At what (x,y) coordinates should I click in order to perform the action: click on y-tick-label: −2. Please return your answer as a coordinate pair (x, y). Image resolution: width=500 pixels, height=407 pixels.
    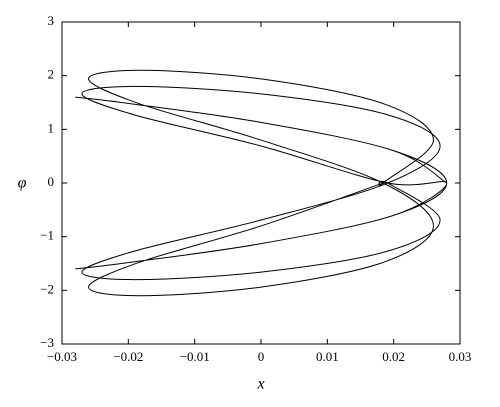
    Looking at the image, I should click on (47, 288).